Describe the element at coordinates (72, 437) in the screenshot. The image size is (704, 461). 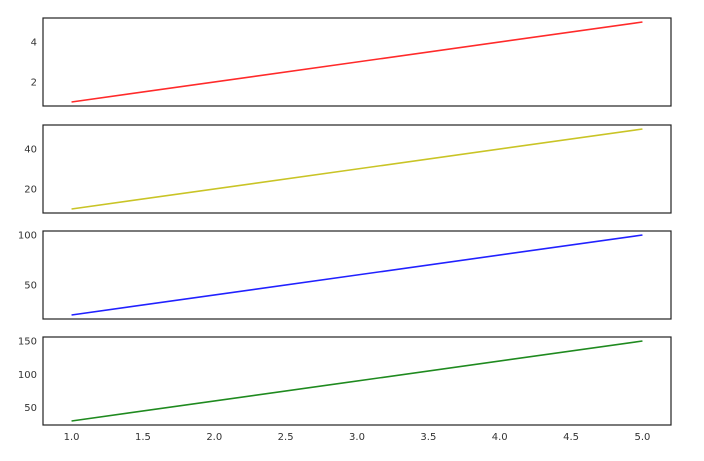
I see `xtick-label: 1.0` at that location.